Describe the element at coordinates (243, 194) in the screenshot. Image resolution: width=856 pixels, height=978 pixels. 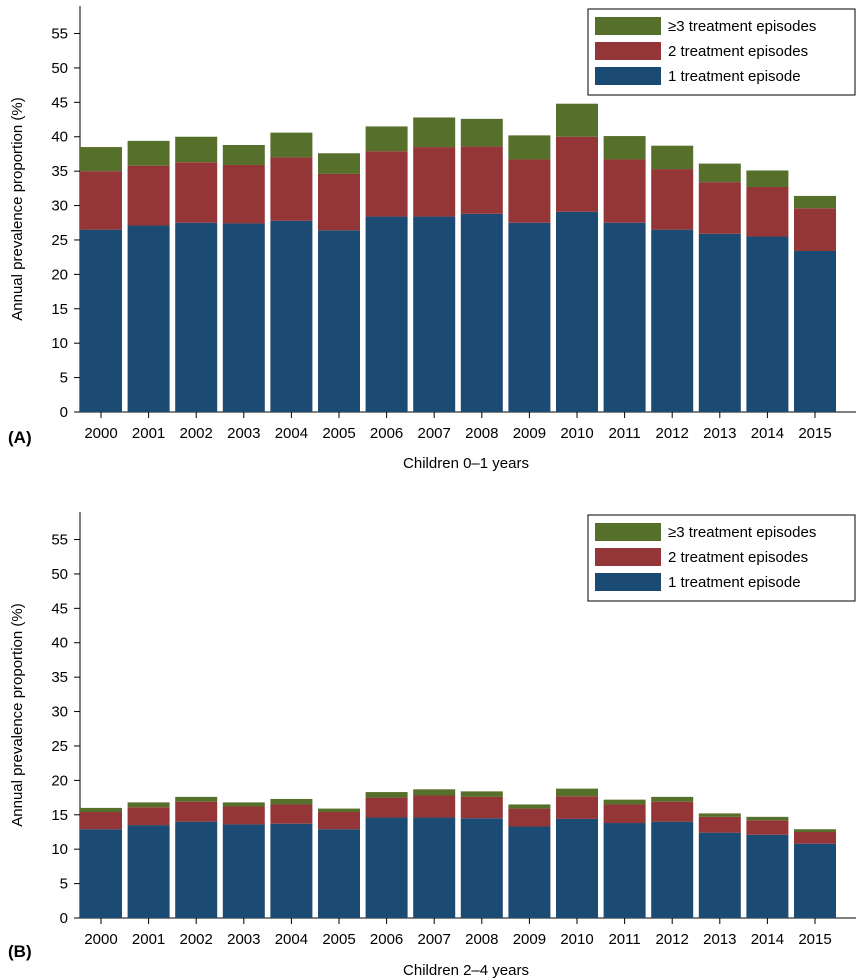
I see `bar-segment-2003-s2` at that location.